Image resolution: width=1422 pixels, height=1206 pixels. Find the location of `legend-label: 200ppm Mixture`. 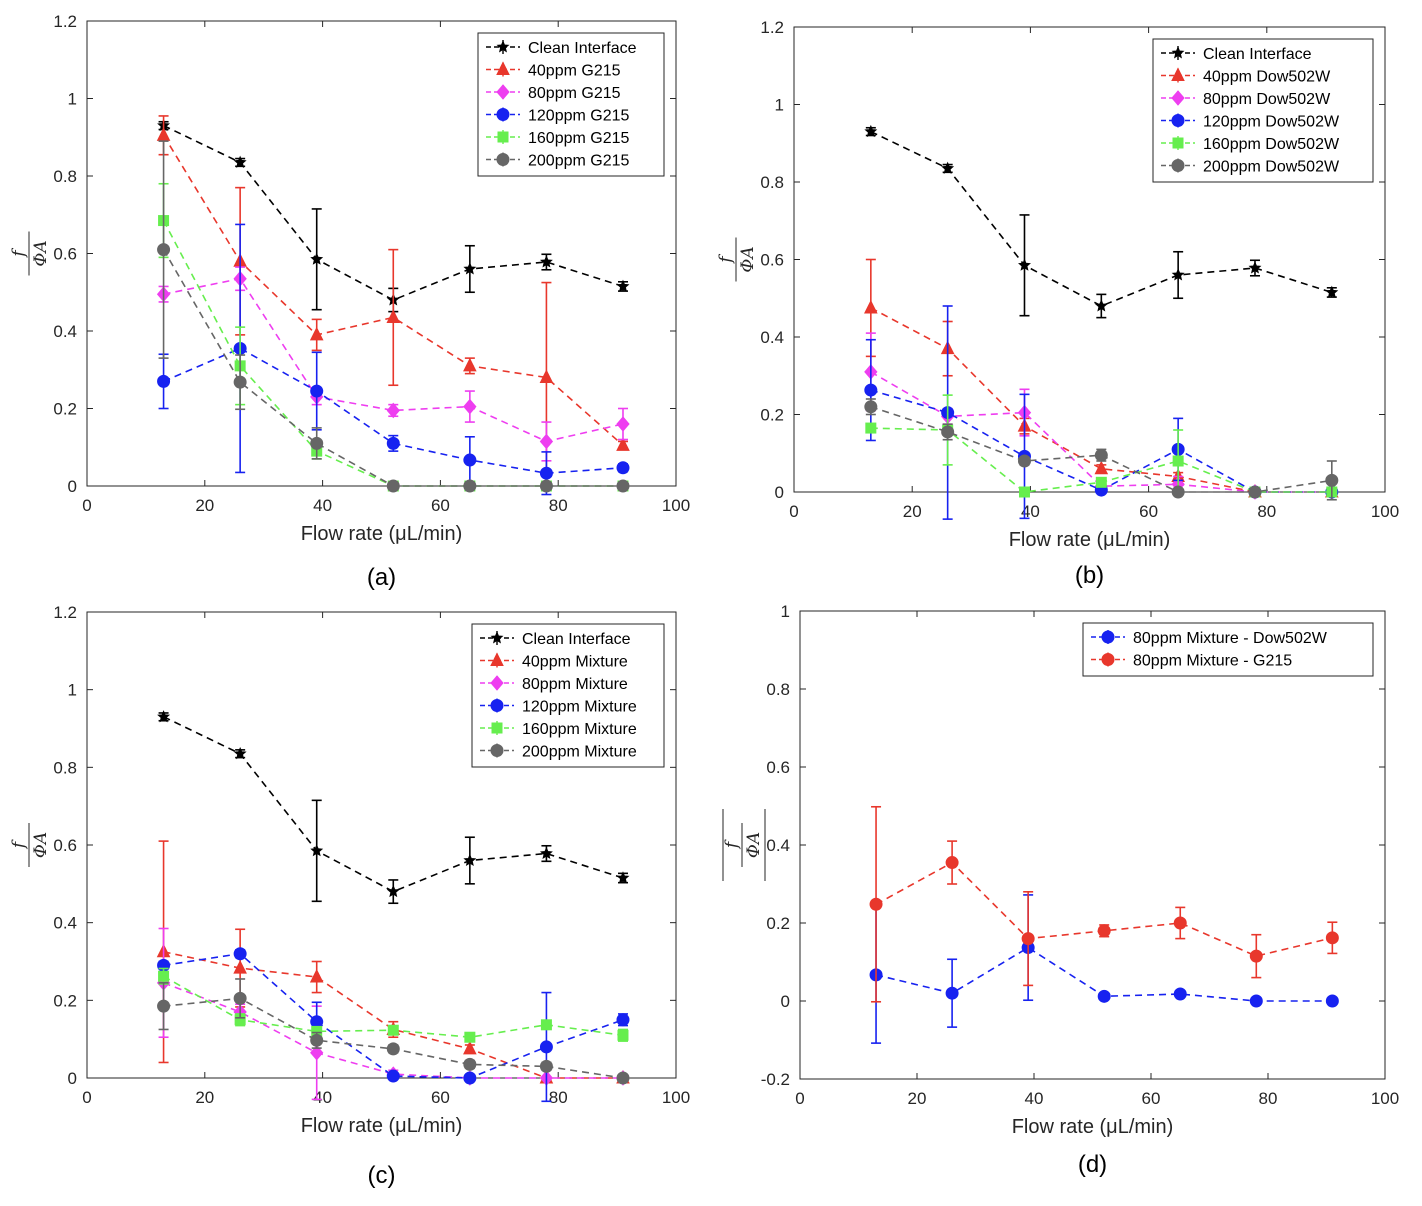

legend-label: 200ppm Mixture is located at coordinates (579, 752).